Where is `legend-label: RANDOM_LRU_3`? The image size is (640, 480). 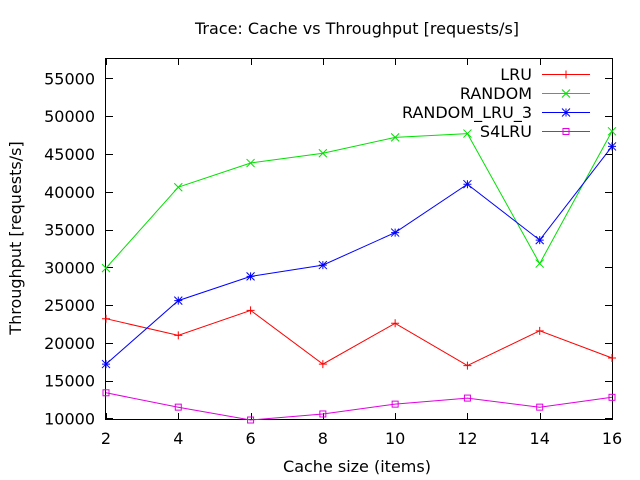
legend-label: RANDOM_LRU_3 is located at coordinates (467, 113).